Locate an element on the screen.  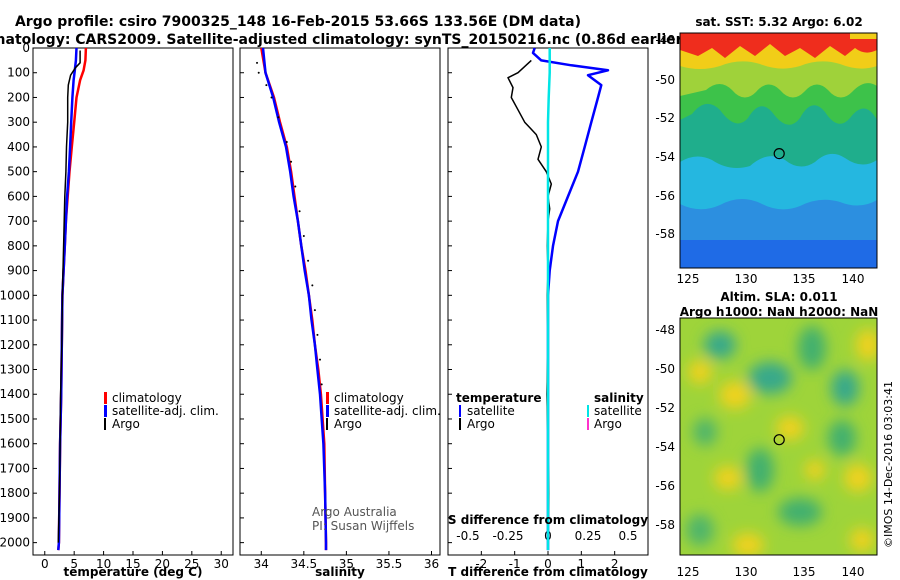
sst-xtick-135: 135 is located at coordinates (804, 279).